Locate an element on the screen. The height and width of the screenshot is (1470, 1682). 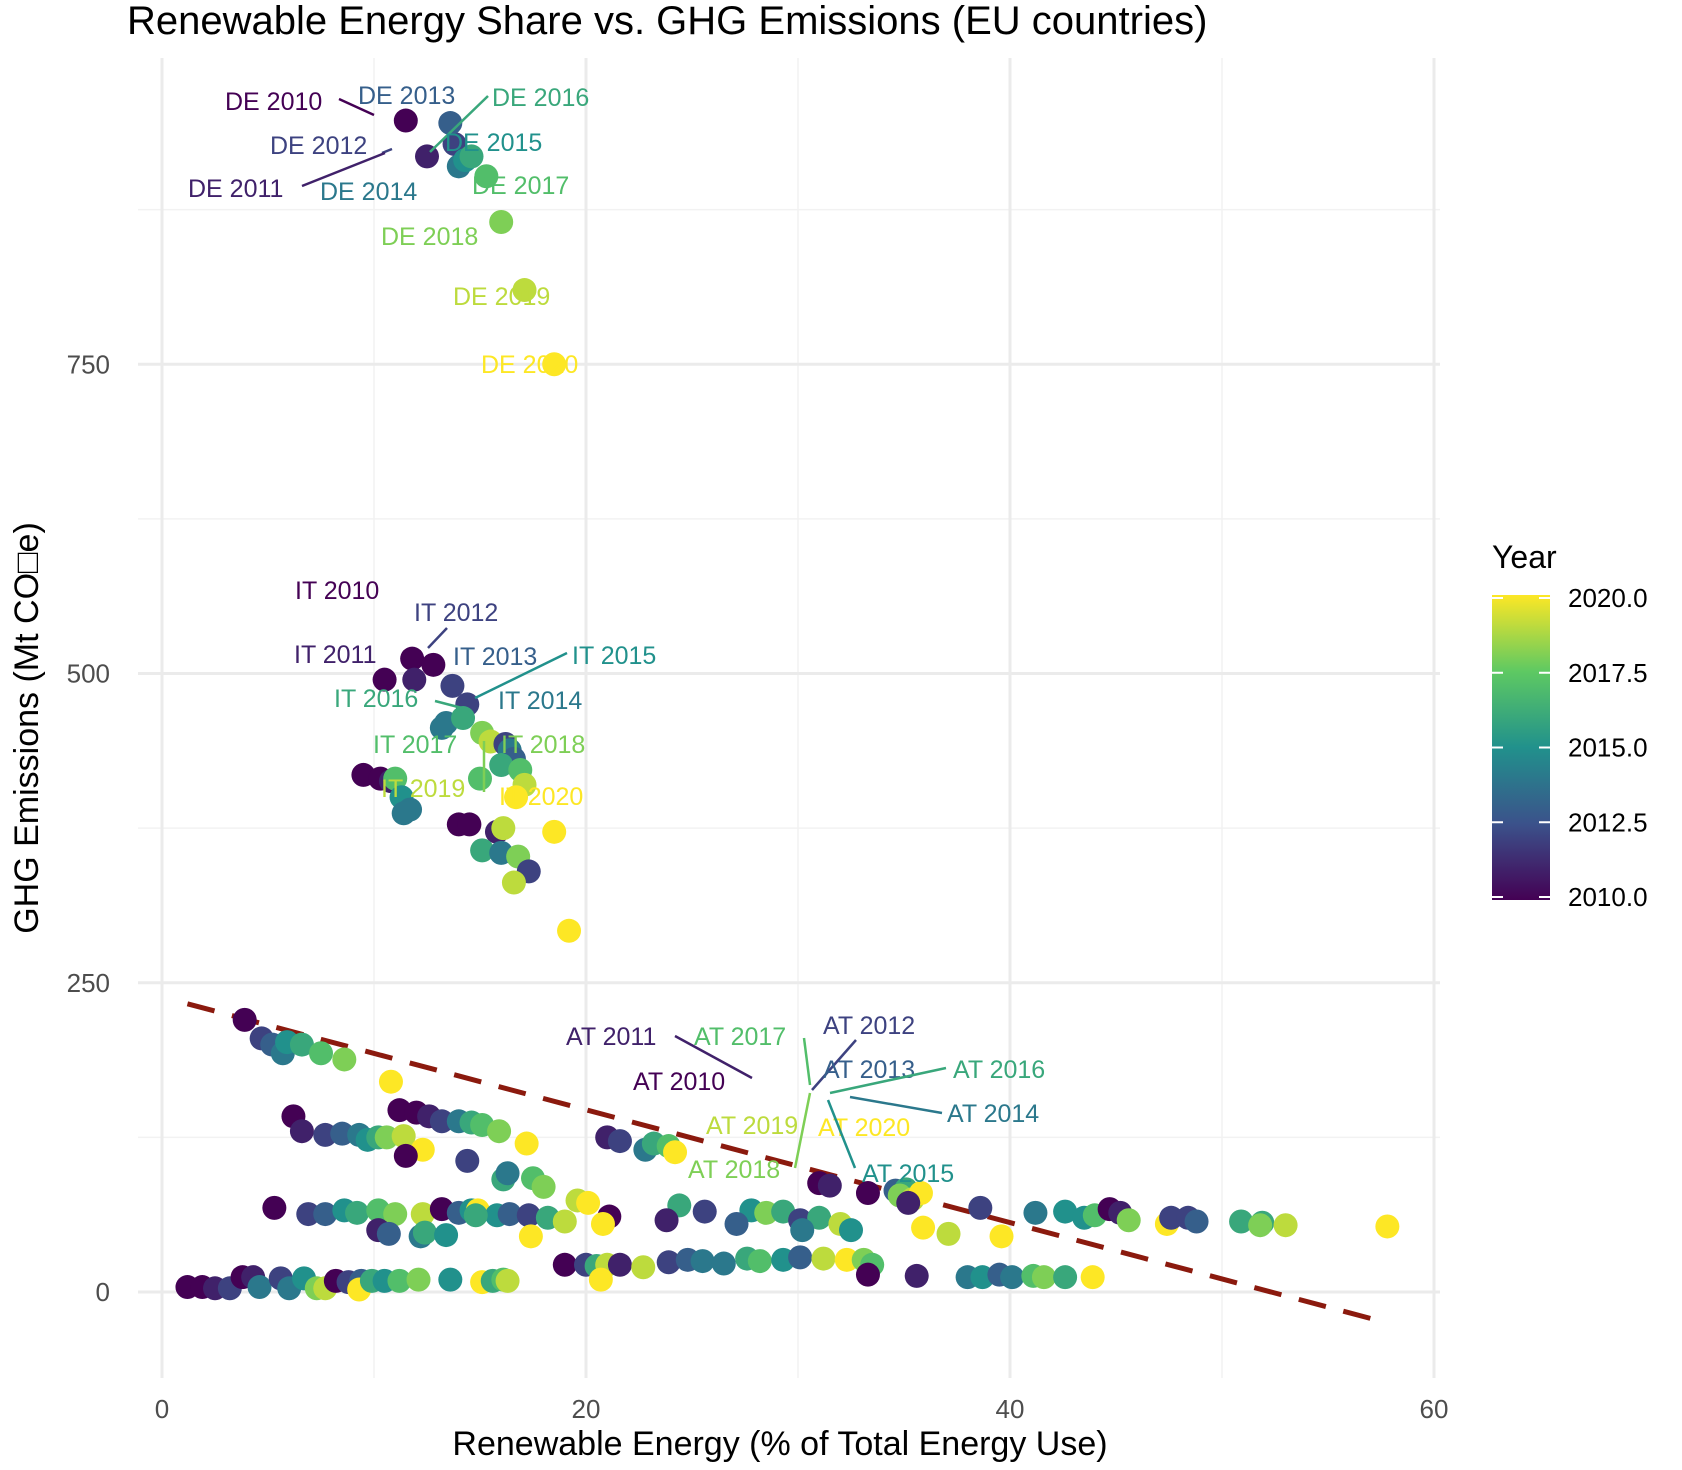
x-axis-title: Renewable Energy (% of Total Energy Use) is located at coordinates (779, 1444).